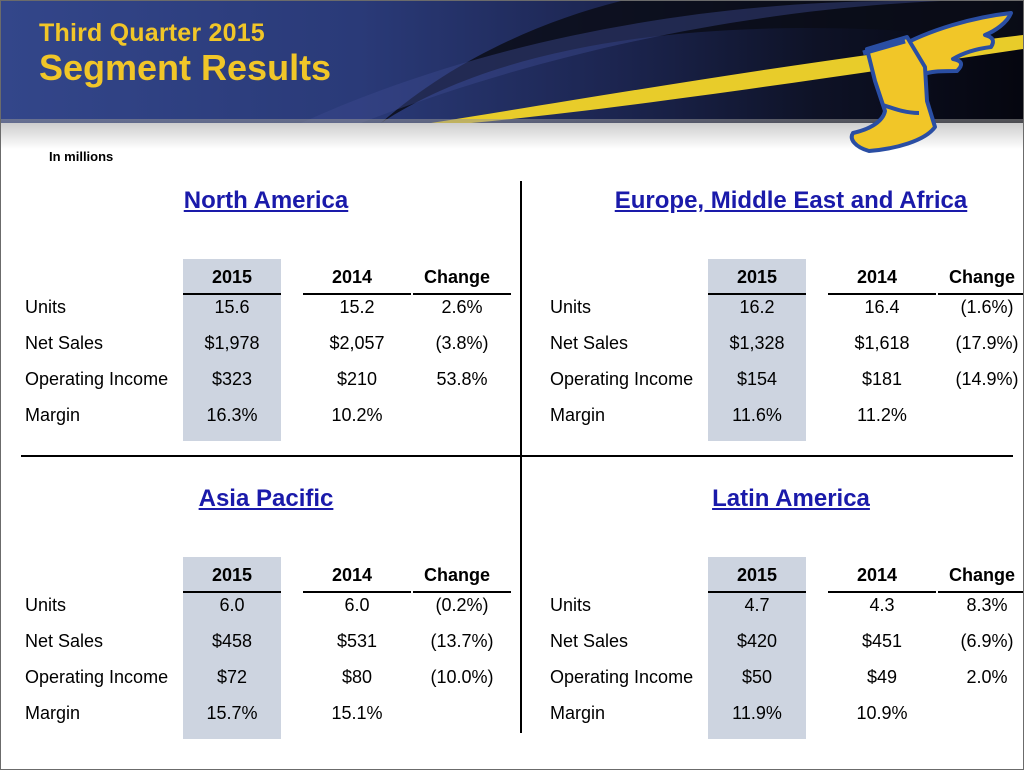  What do you see at coordinates (987, 641) in the screenshot?
I see `table-cell: (6.9%)` at bounding box center [987, 641].